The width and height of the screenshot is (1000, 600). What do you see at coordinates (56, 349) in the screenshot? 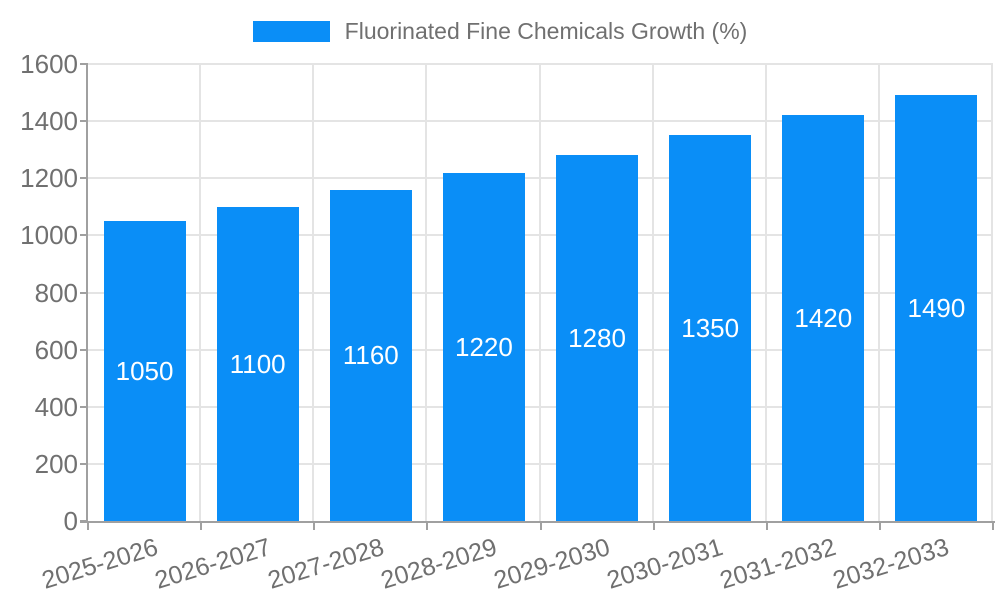
I see `y-tick-label: 600` at bounding box center [56, 349].